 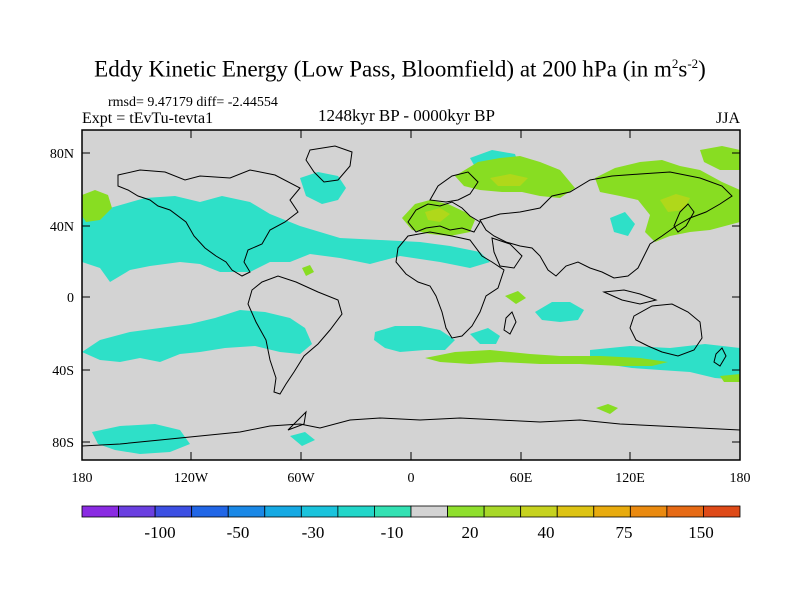 I want to click on coast-south-america, so click(x=295, y=335).